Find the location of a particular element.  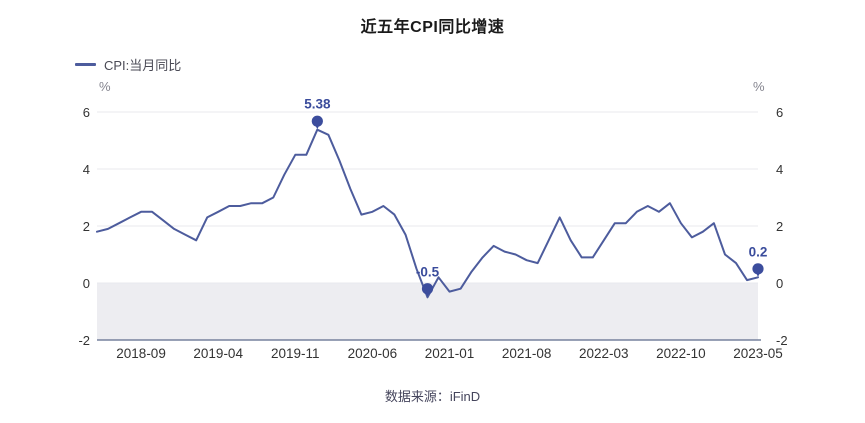

y-tick-label-left: 6 is located at coordinates (86, 112).